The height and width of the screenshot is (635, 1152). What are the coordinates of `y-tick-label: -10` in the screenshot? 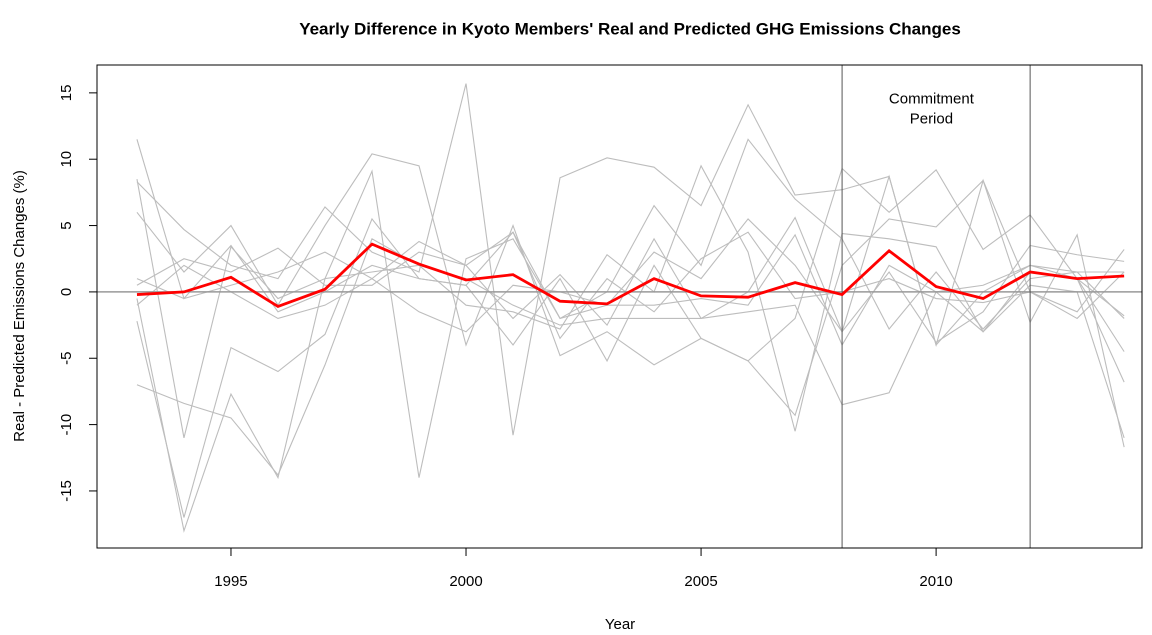 It's located at (66, 425).